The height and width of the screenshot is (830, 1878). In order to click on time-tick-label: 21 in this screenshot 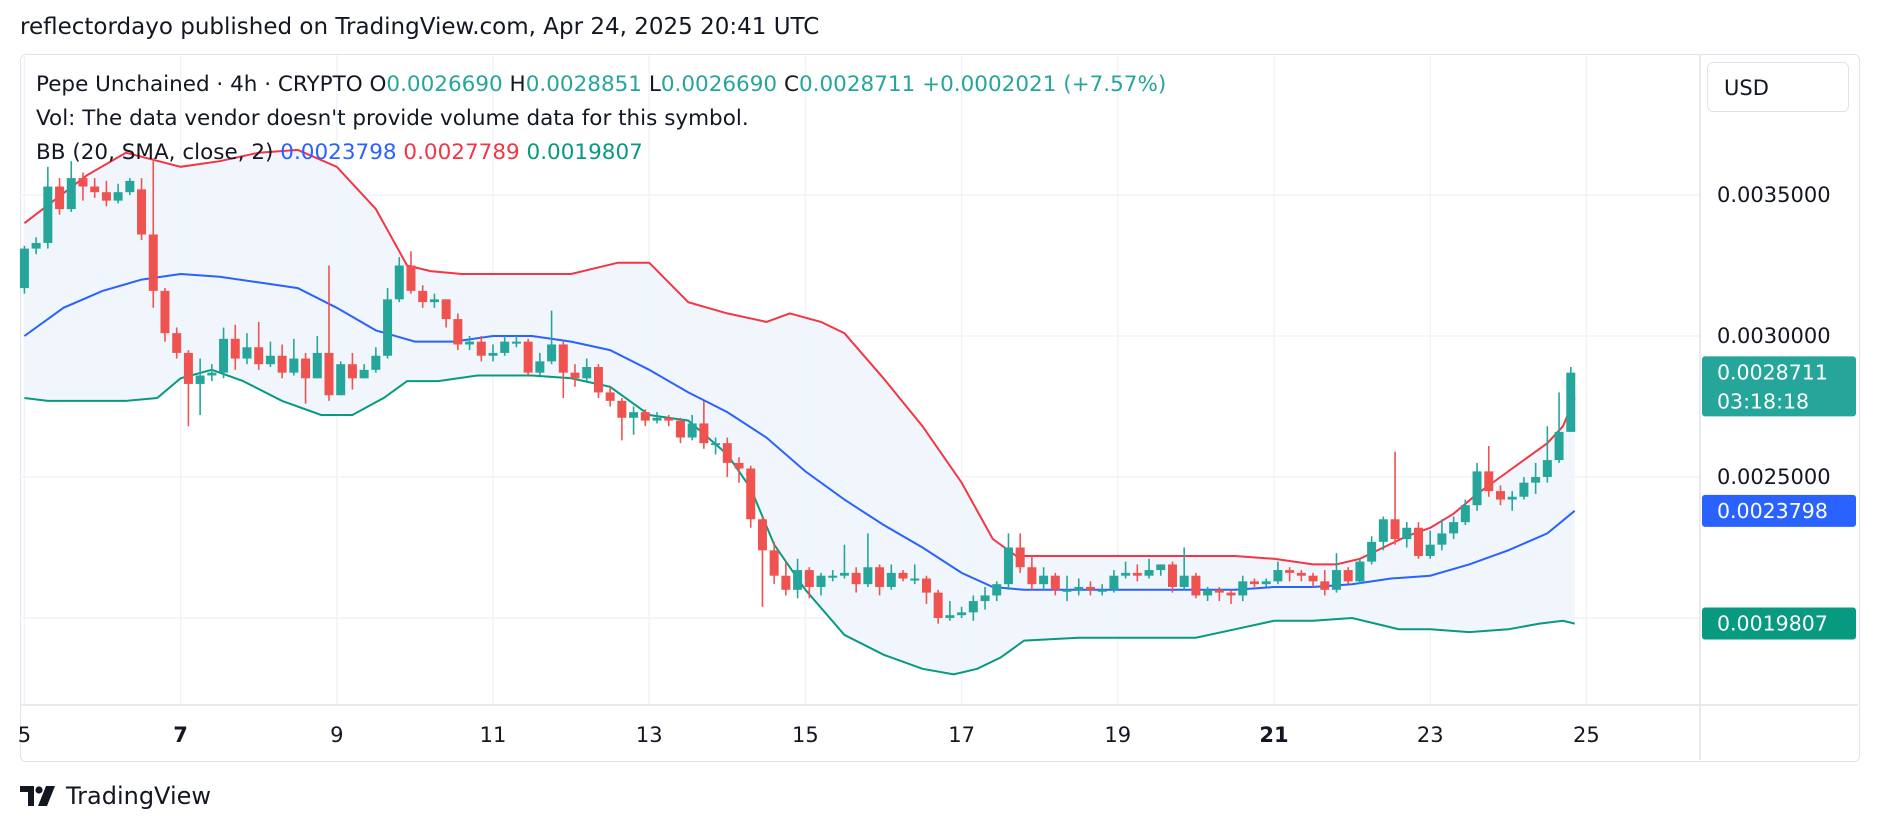, I will do `click(1273, 735)`.